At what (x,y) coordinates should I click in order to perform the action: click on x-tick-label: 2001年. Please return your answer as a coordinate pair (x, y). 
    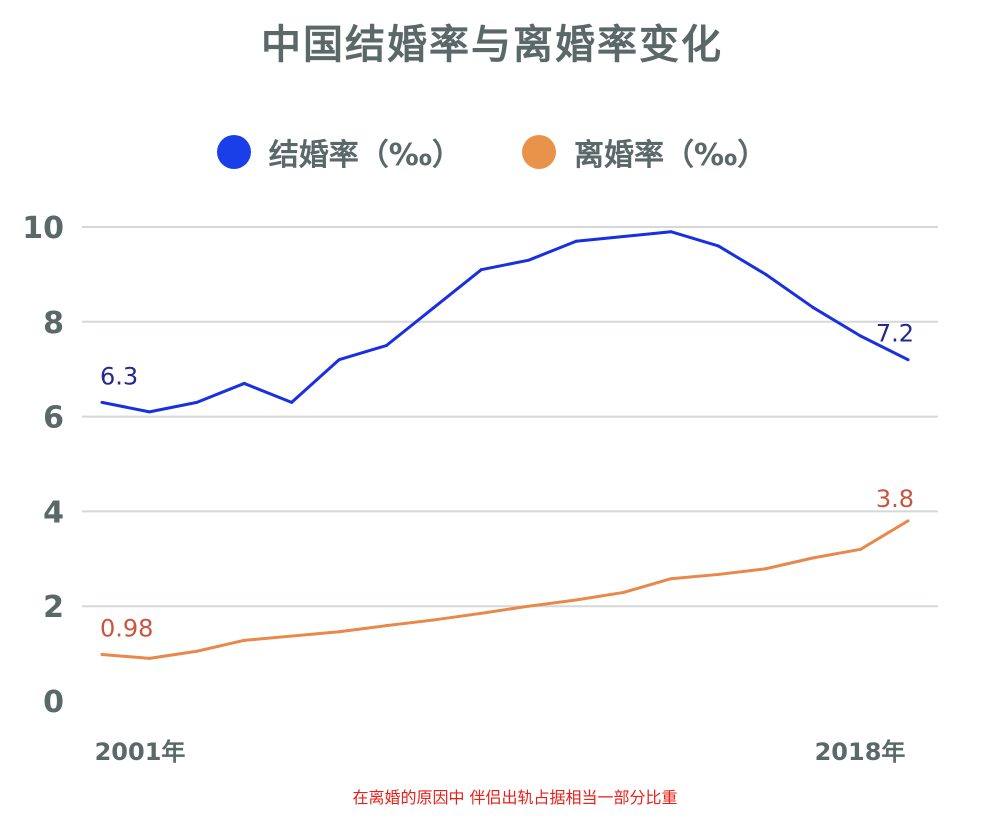
    Looking at the image, I should click on (140, 752).